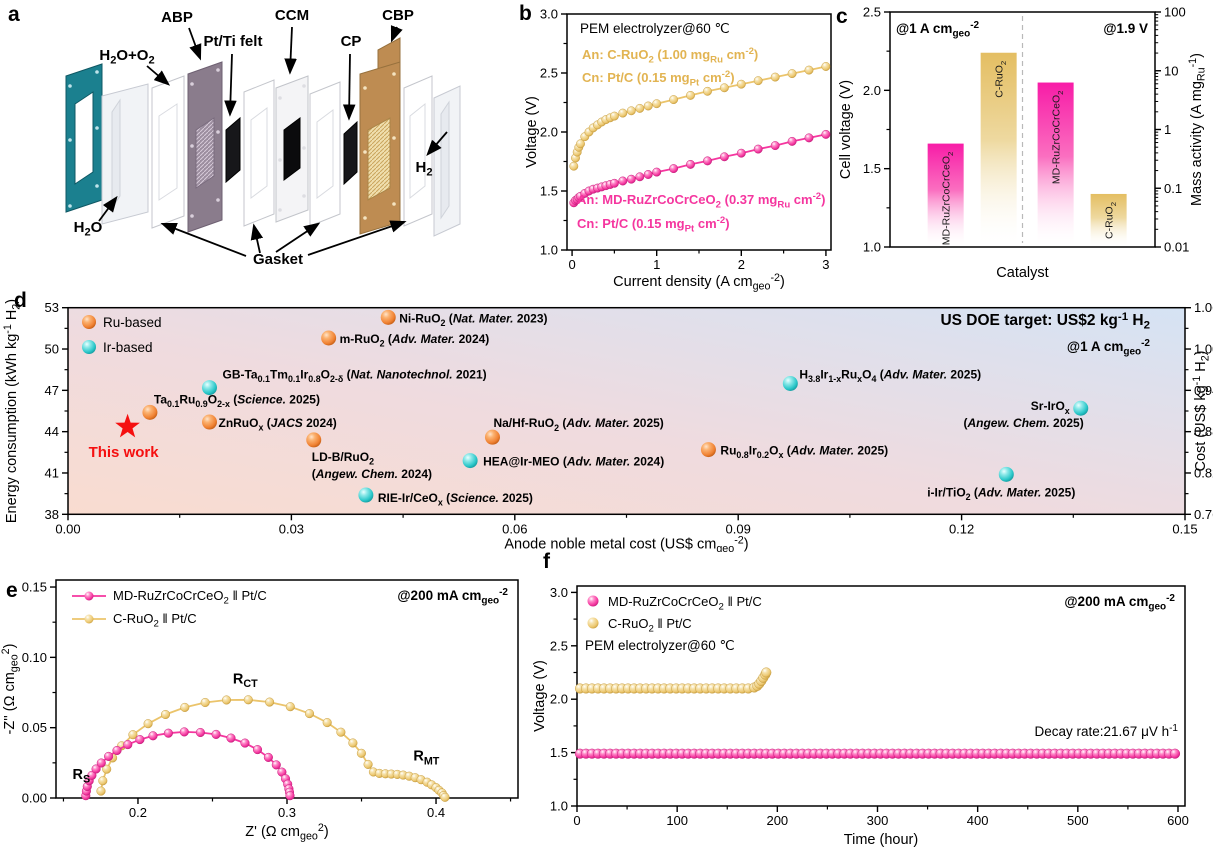 This screenshot has height=860, width=1213. What do you see at coordinates (10, 689) in the screenshot?
I see `y-axis-title: -Z'' (Ω cmgeo2)` at bounding box center [10, 689].